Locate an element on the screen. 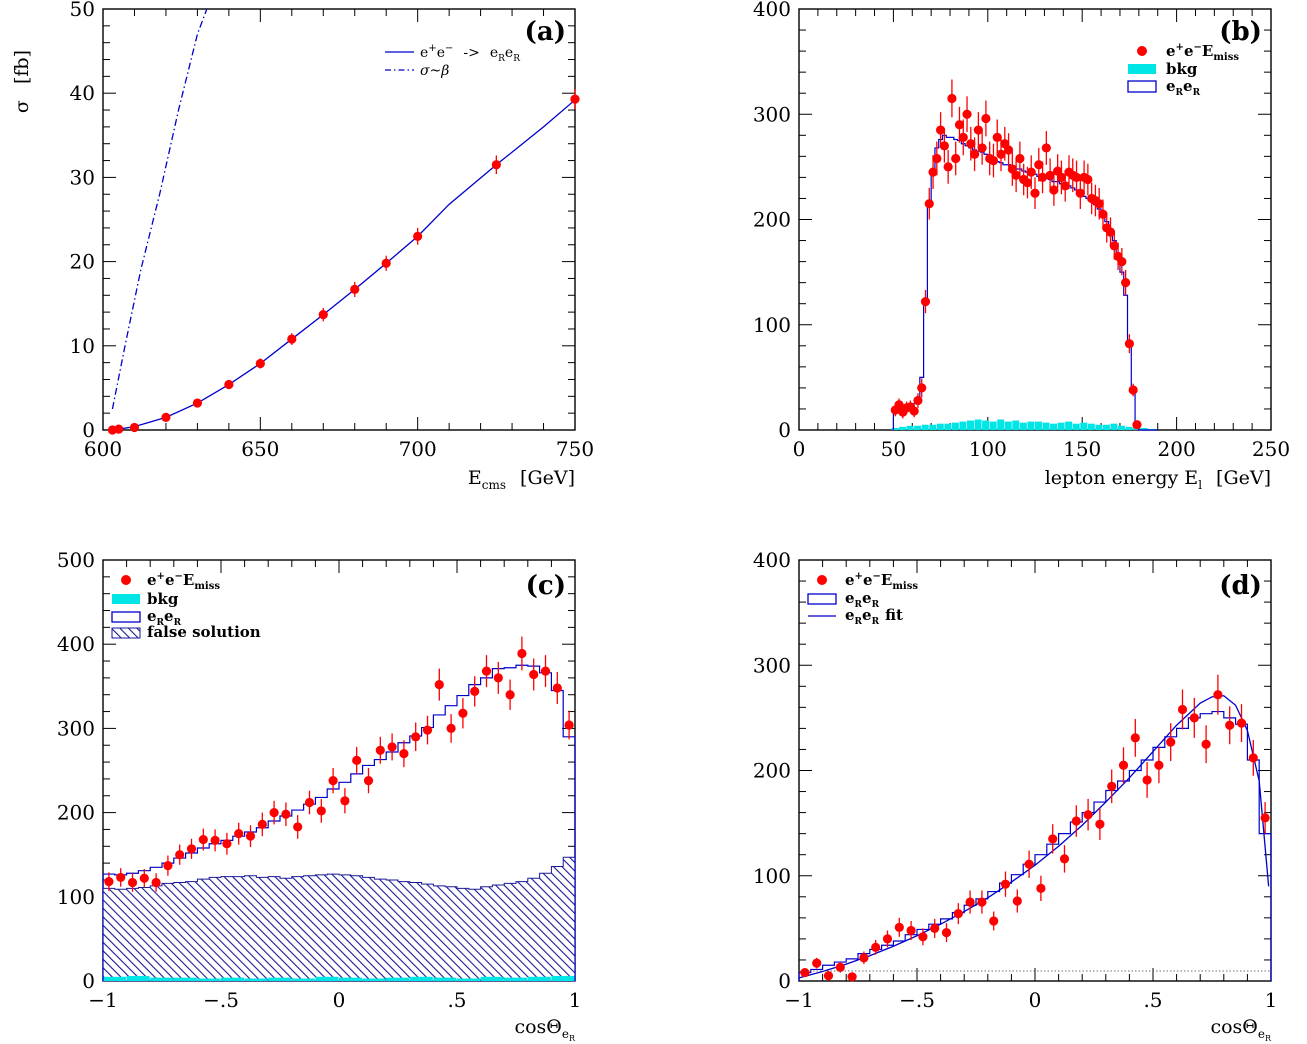 This screenshot has height=1044, width=1307. panel-b-xlabel-unit: [GeV] is located at coordinates (1243, 478).